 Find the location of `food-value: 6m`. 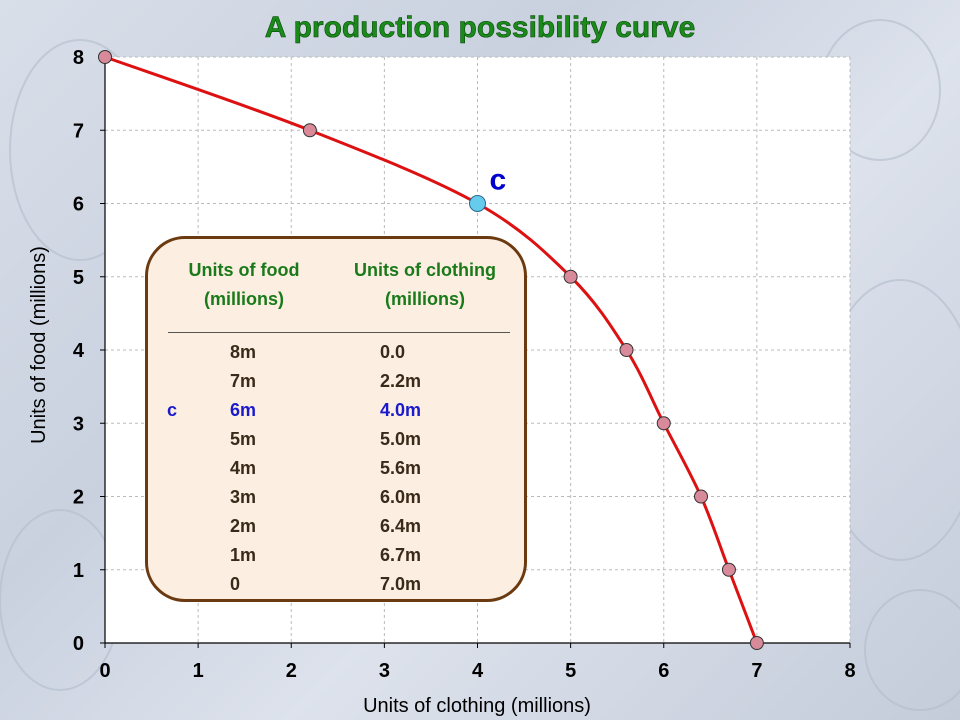

food-value: 6m is located at coordinates (243, 410).